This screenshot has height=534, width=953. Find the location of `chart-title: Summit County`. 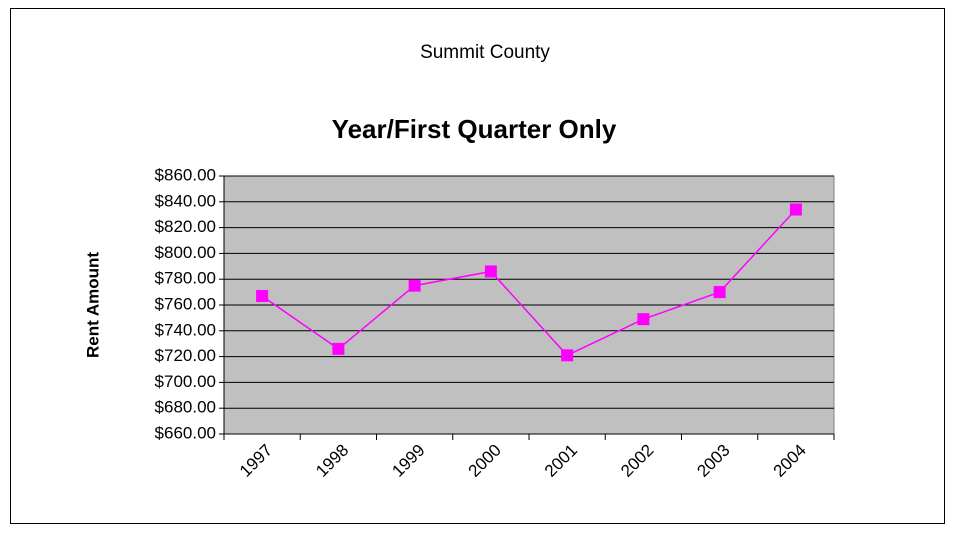

chart-title: Summit County is located at coordinates (485, 52).